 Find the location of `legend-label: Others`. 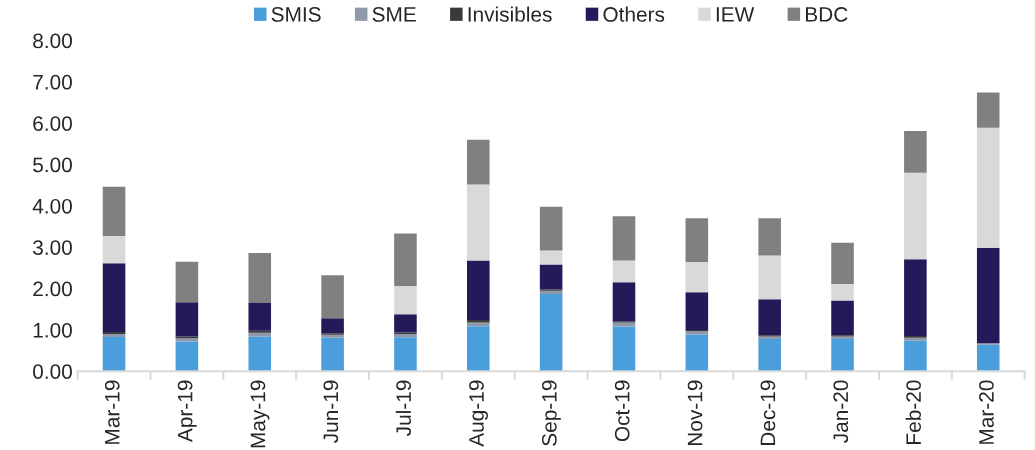

legend-label: Others is located at coordinates (634, 14).